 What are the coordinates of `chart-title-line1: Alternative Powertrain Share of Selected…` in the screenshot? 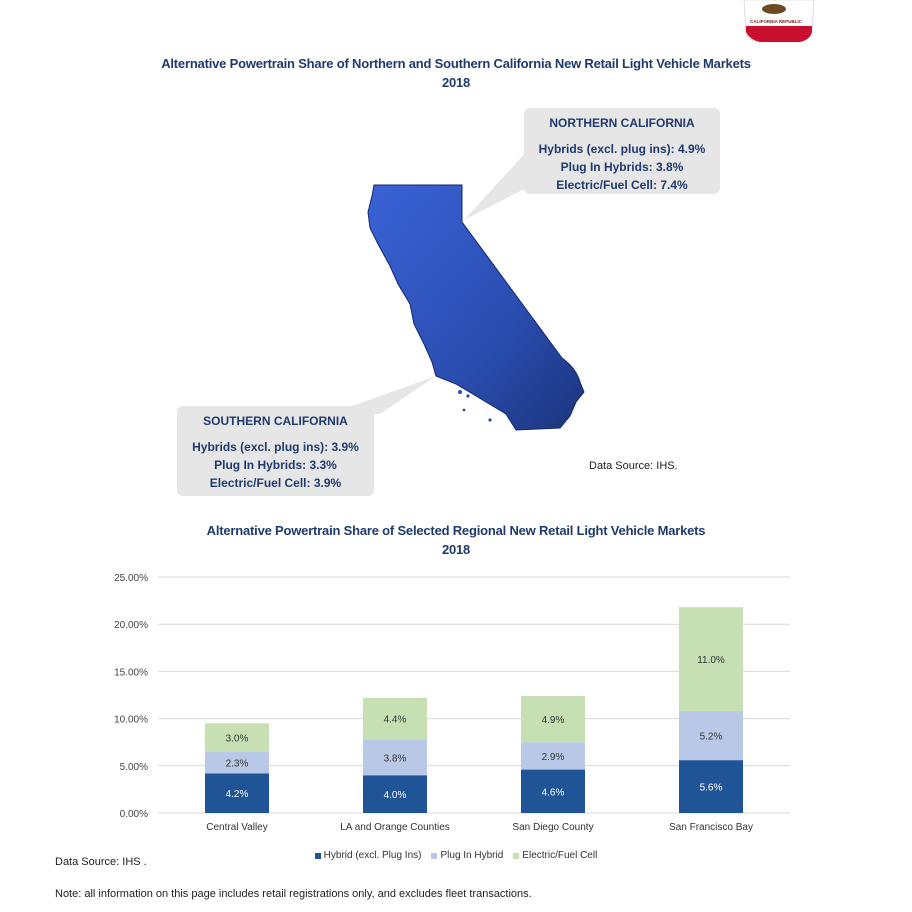 It's located at (456, 530).